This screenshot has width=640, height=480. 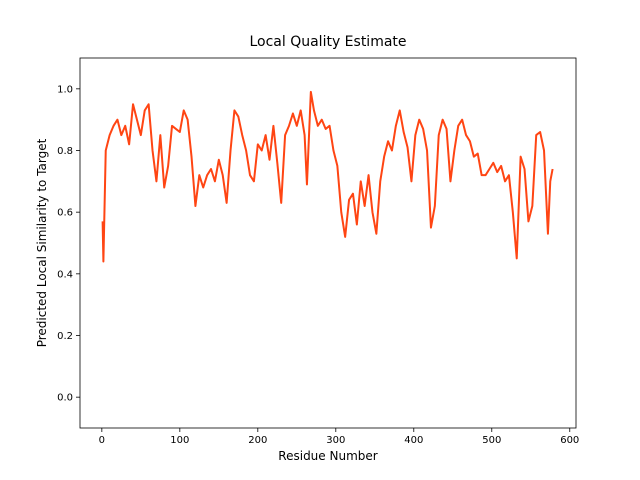 I want to click on y-tick-label: 1.0, so click(x=65, y=89).